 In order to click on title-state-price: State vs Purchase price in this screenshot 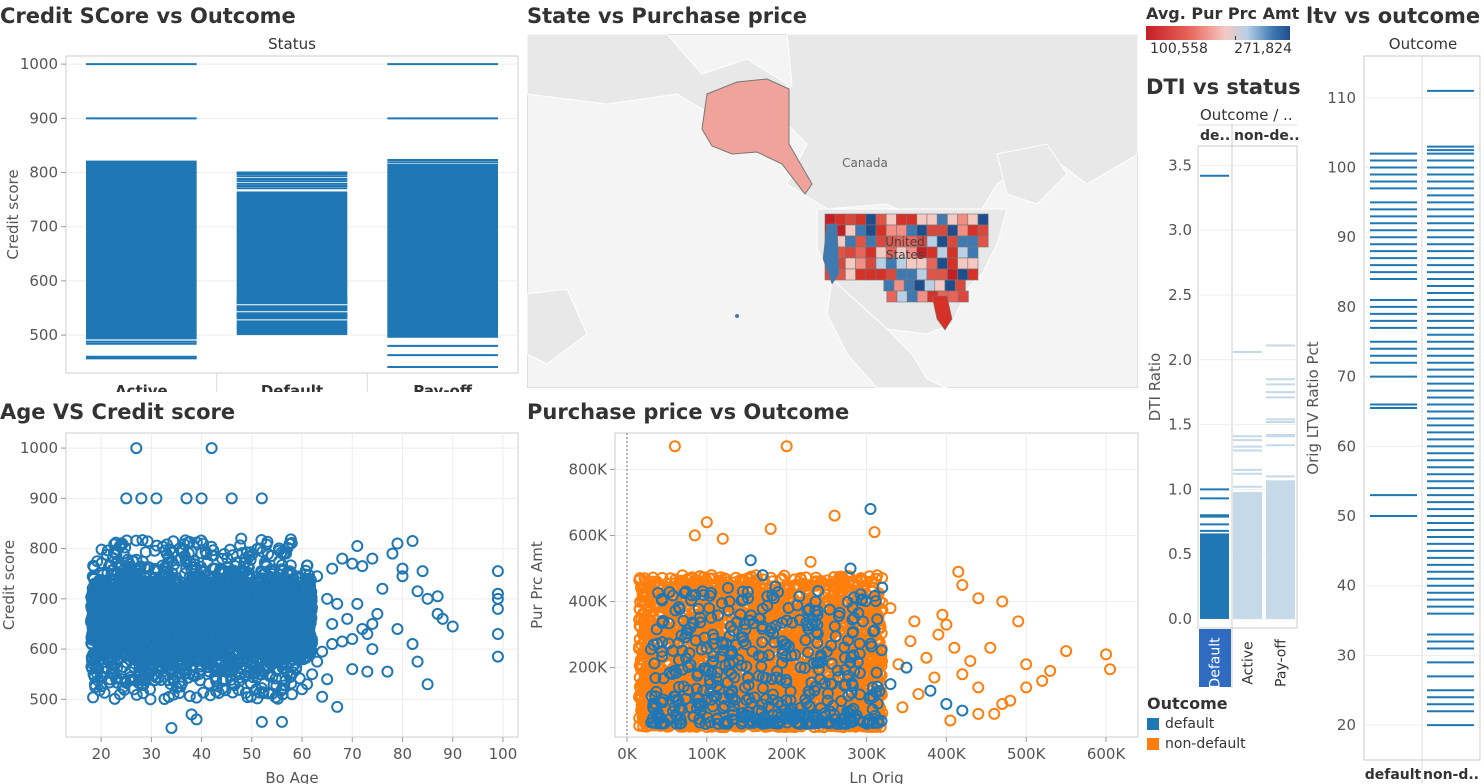, I will do `click(667, 16)`.